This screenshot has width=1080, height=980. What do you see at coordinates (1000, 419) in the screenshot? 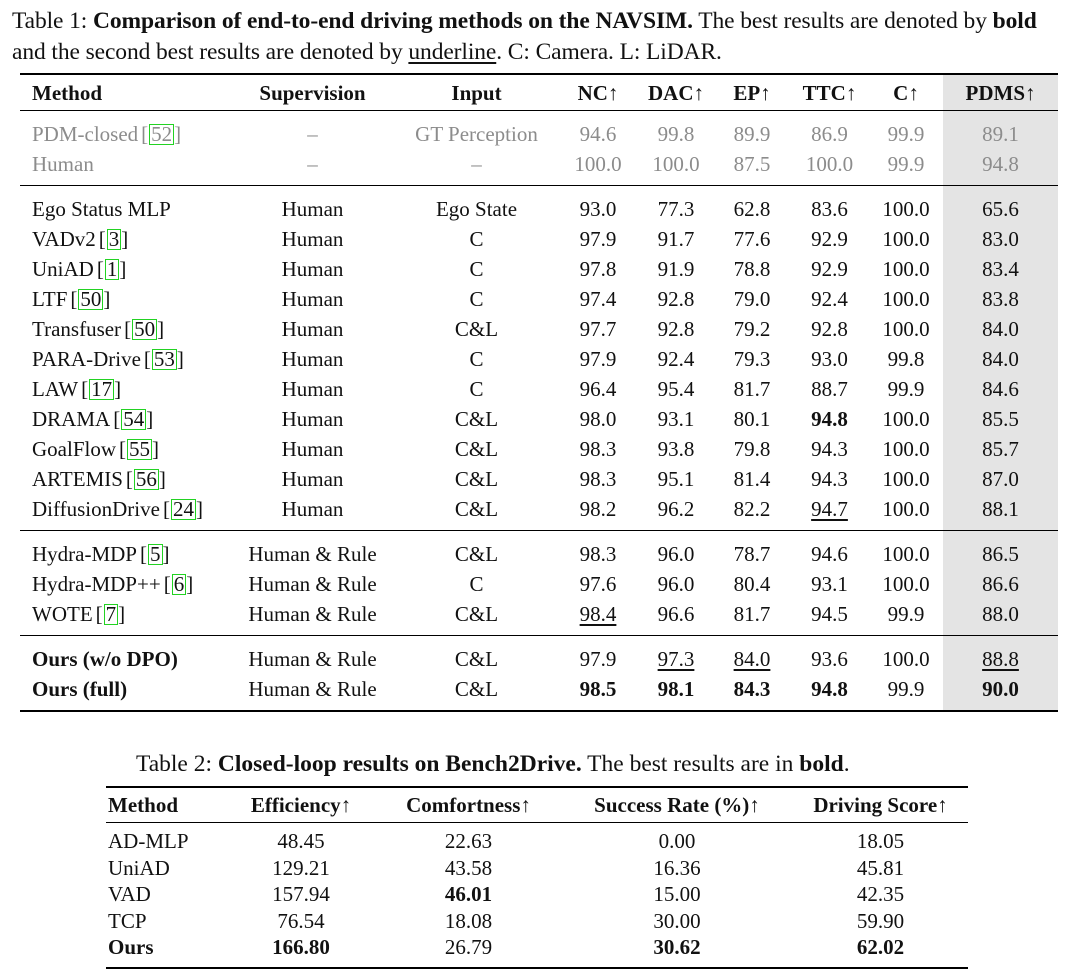
I see `pdms-cell: 85.5` at bounding box center [1000, 419].